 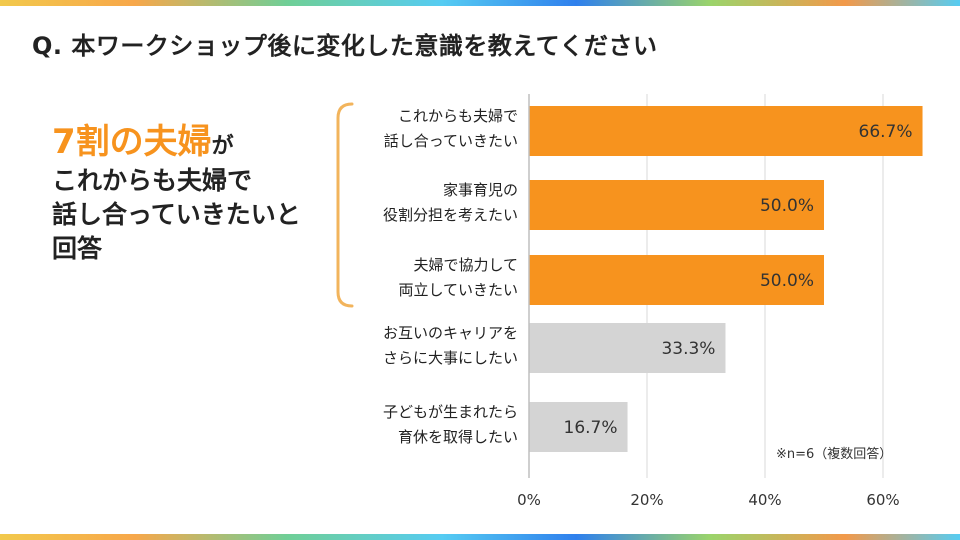 I want to click on value-label-4: 16.7%, so click(x=591, y=428).